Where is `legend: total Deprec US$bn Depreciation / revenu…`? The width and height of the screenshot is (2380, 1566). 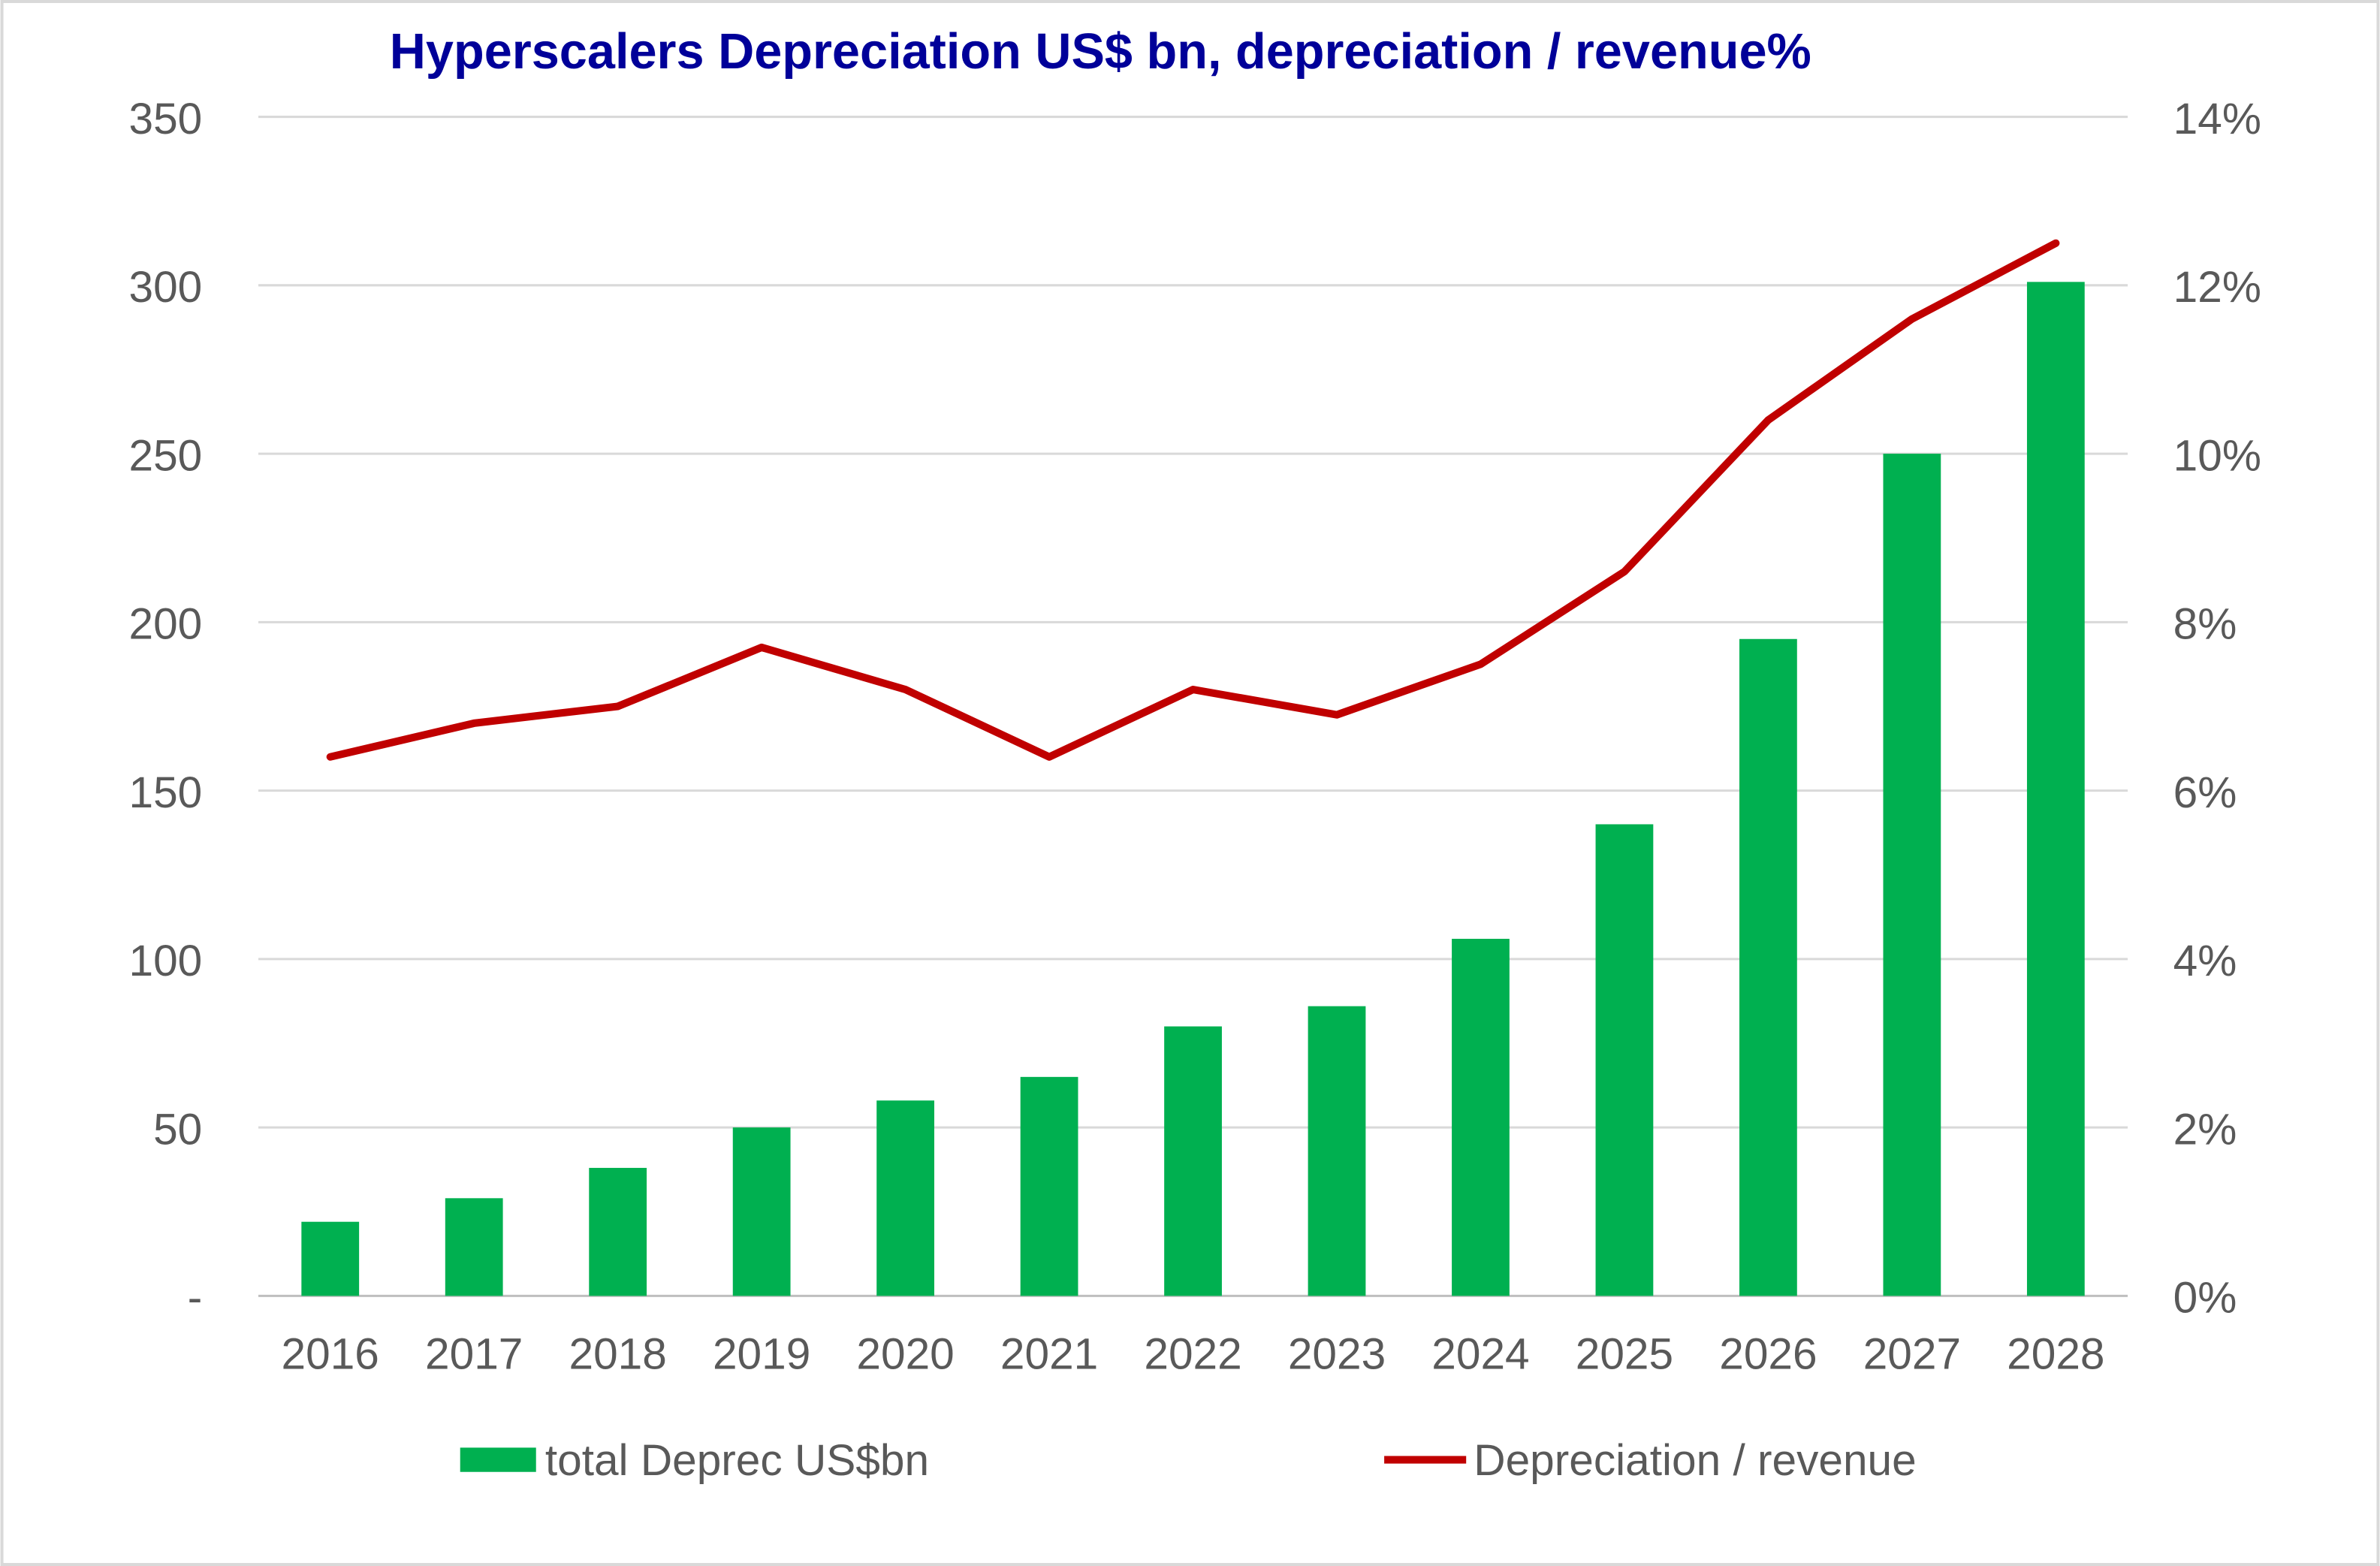
legend: total Deprec US$bn Depreciation / revenu… is located at coordinates (1188, 1460).